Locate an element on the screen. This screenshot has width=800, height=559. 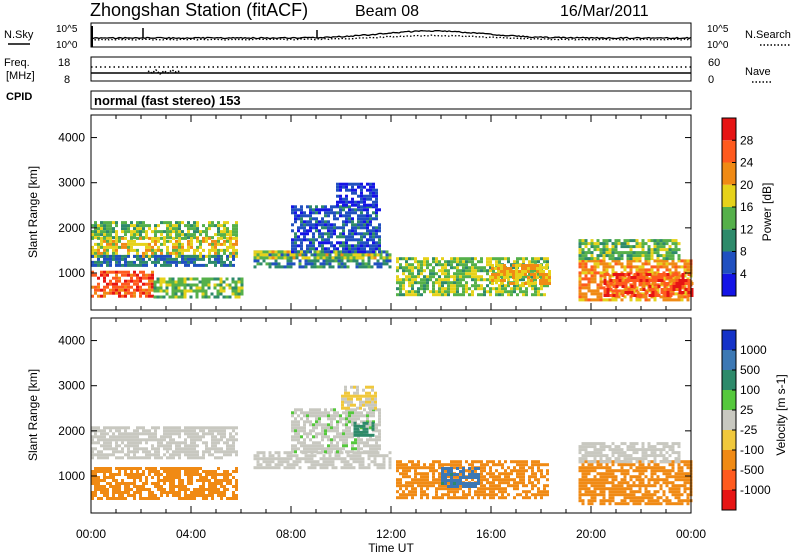
freq-unit-label: [MHz] is located at coordinates (20, 76).